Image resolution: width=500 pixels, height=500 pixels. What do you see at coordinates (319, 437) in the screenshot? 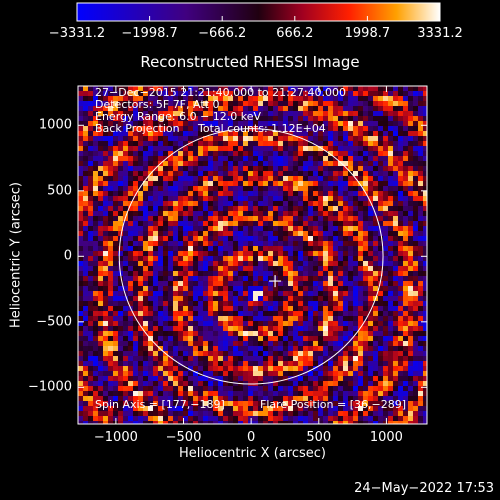
I see `x-tick-label: 500` at bounding box center [319, 437].